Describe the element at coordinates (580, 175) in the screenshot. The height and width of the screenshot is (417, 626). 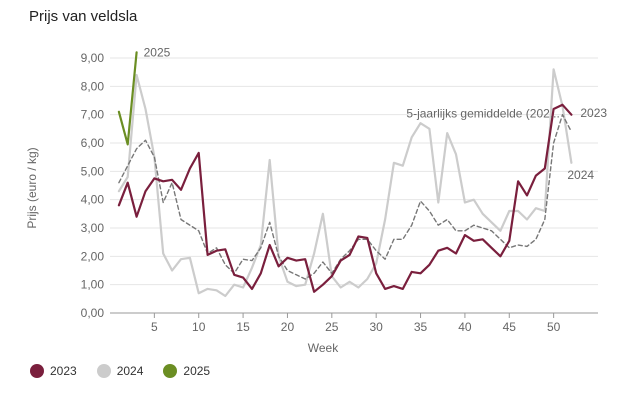
I see `series-end-label: 2024` at that location.